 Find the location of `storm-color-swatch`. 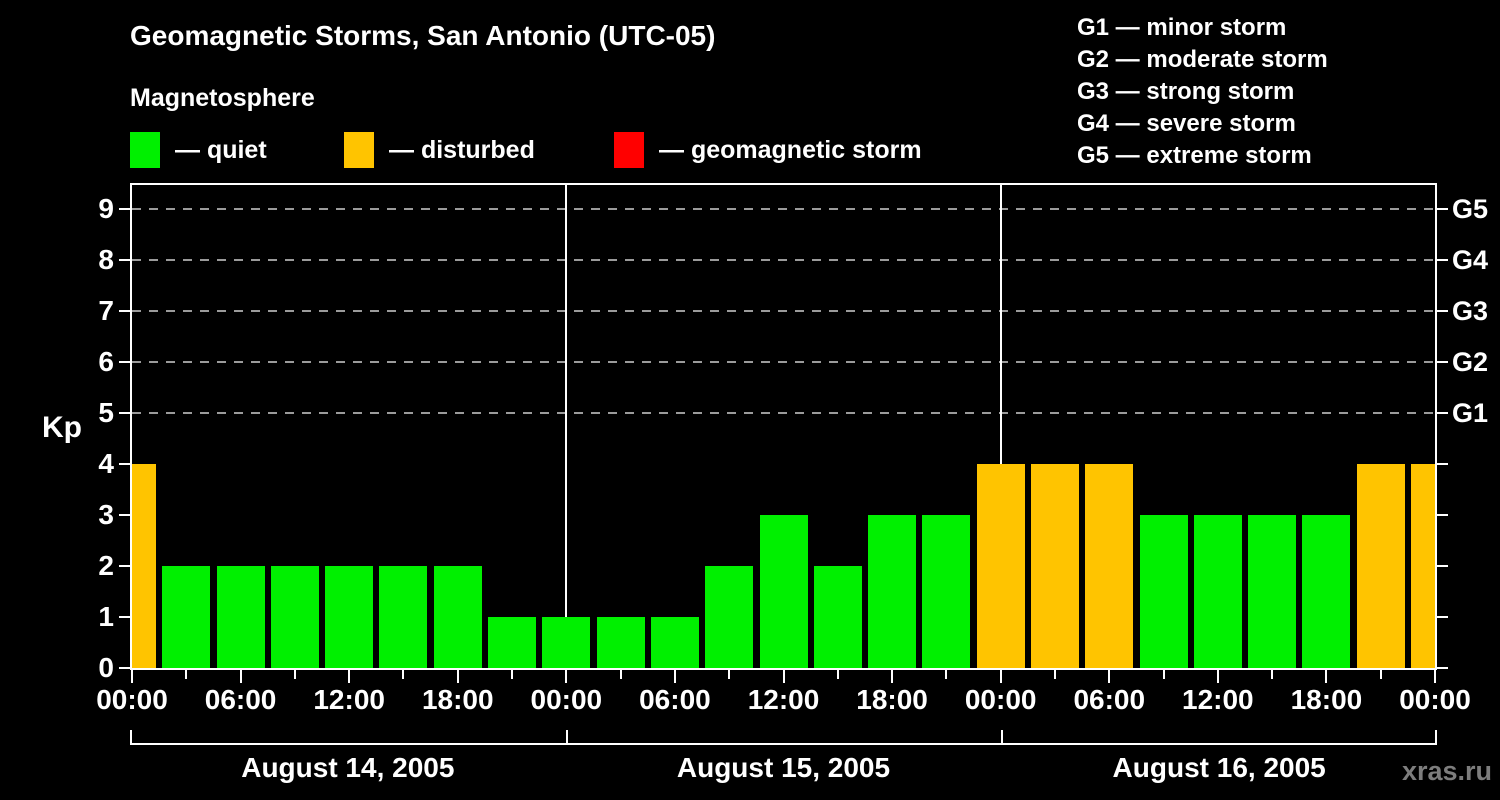

storm-color-swatch is located at coordinates (629, 150).